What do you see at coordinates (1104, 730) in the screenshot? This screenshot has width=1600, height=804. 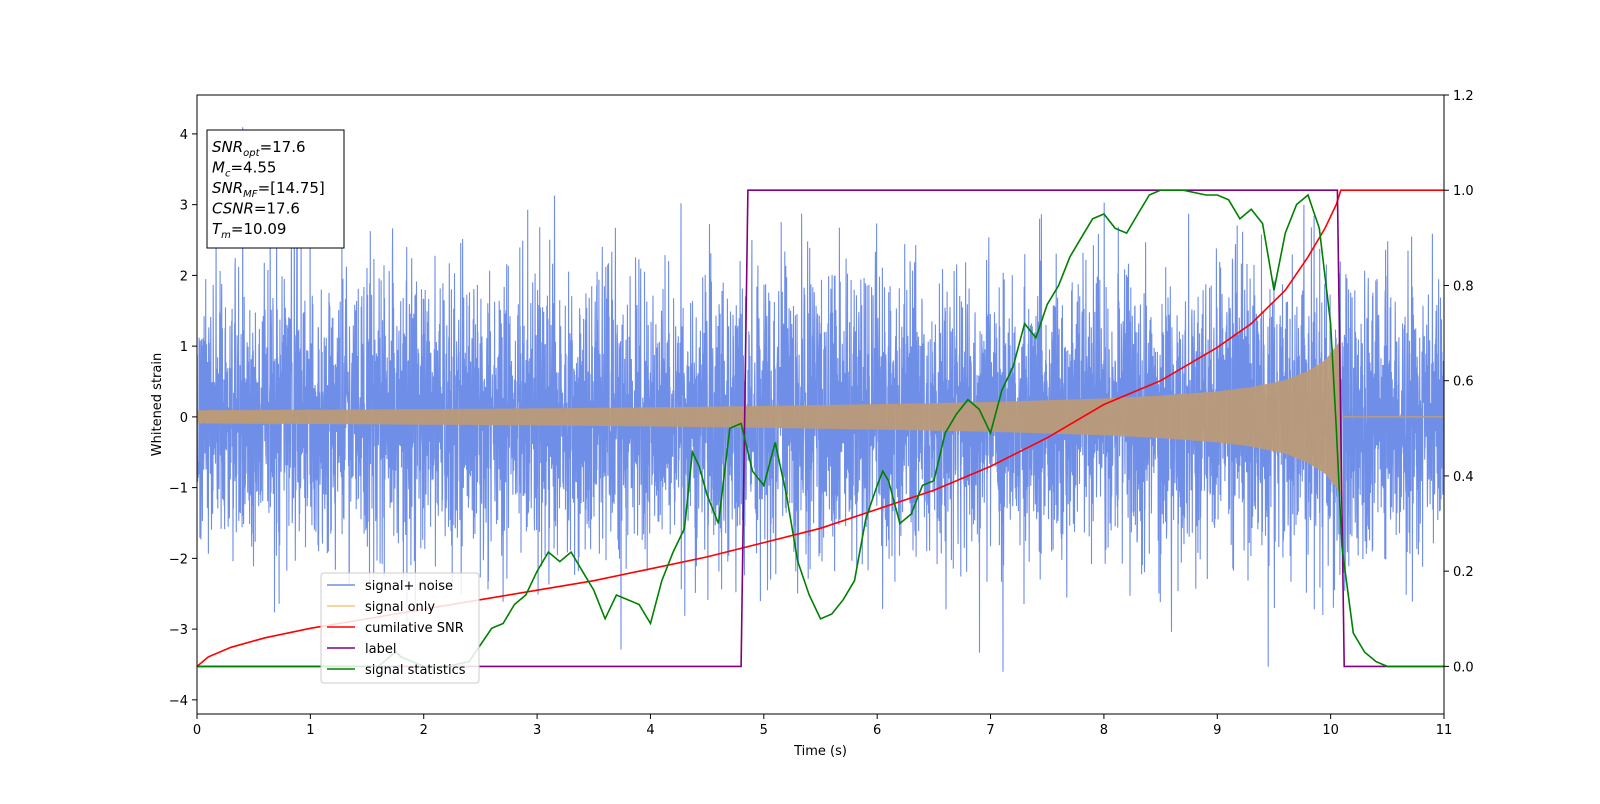 I see `x-tick-label: 8` at bounding box center [1104, 730].